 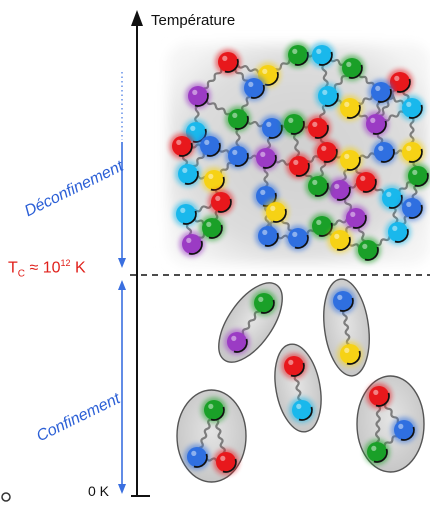 I want to click on zero-kelvin-label: 0 K, so click(x=99, y=491).